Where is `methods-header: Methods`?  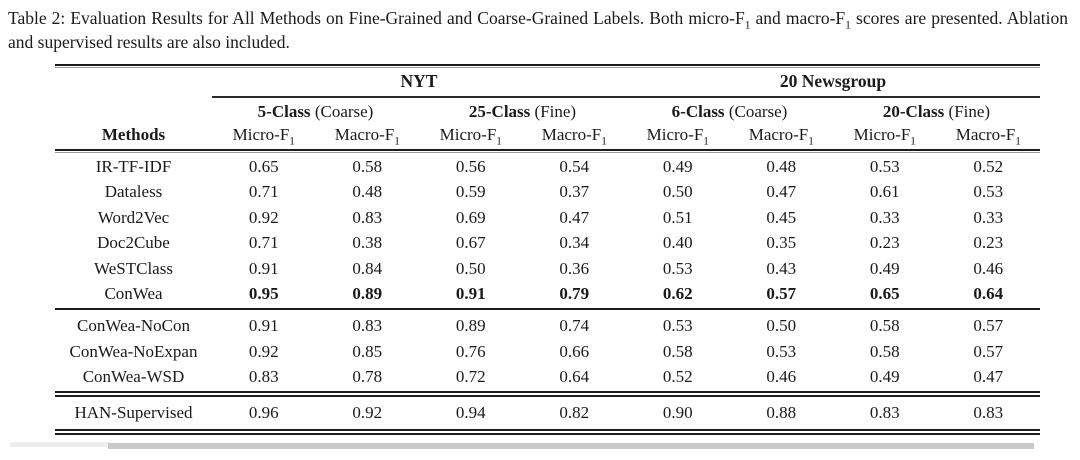
methods-header: Methods is located at coordinates (133, 134).